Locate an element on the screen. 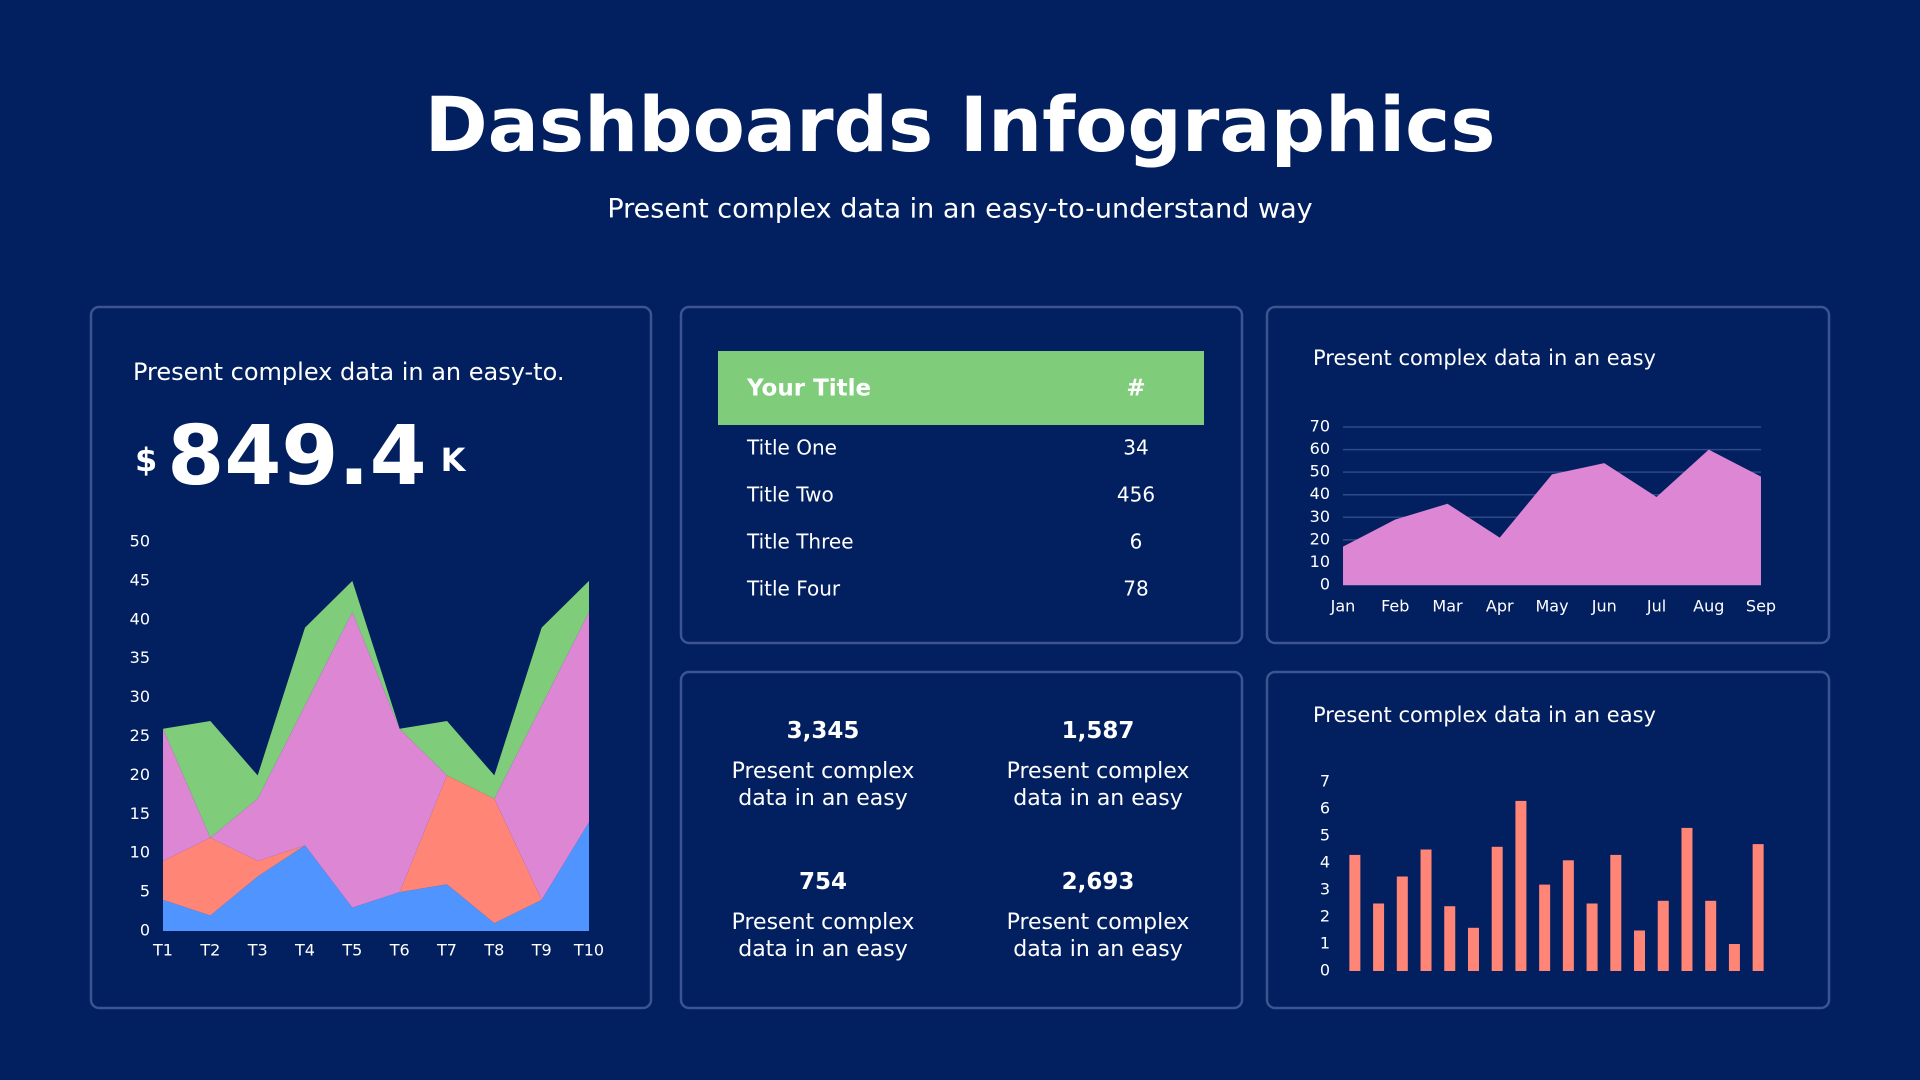  stat: 1,587 Present complex data in an easy is located at coordinates (1098, 765).